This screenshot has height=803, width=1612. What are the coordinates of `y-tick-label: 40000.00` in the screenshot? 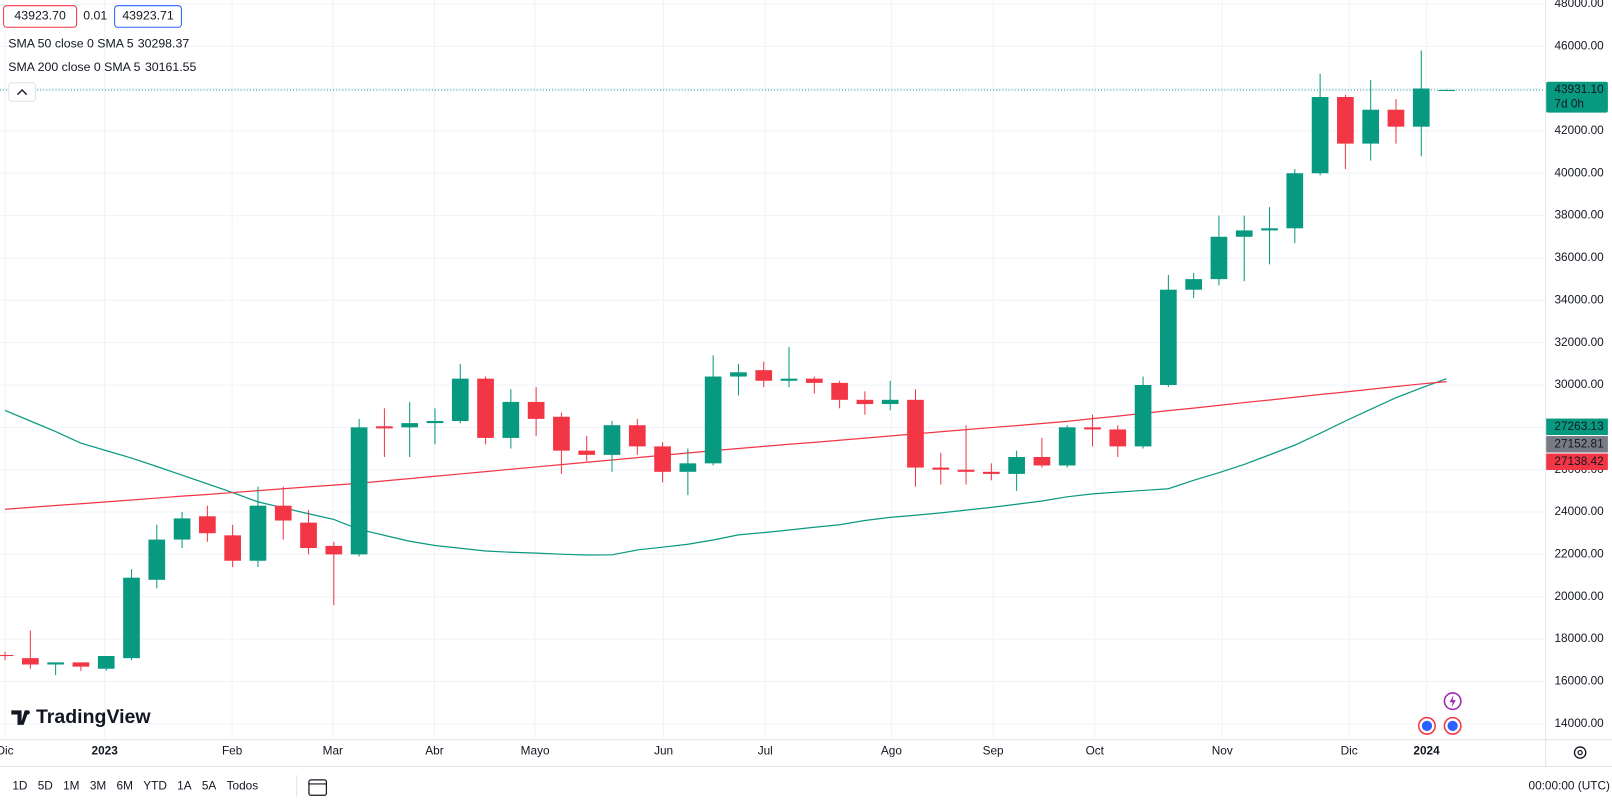 It's located at (1579, 172).